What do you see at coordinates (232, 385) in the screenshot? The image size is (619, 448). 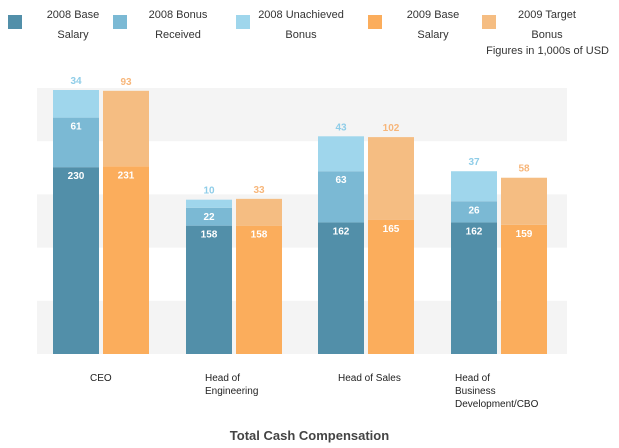 I see `category-label: Head of Engineering` at bounding box center [232, 385].